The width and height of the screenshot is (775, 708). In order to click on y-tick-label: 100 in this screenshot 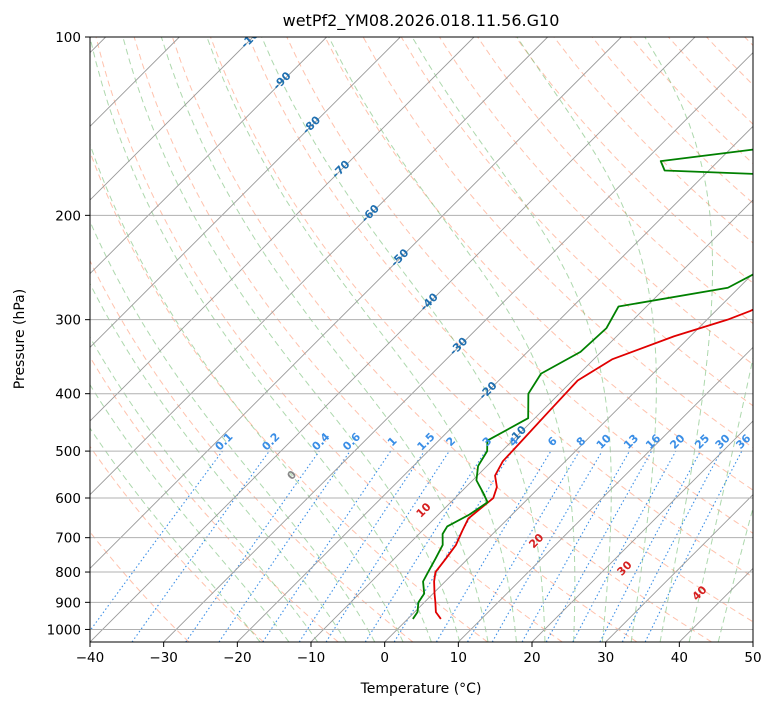, I will do `click(68, 38)`.